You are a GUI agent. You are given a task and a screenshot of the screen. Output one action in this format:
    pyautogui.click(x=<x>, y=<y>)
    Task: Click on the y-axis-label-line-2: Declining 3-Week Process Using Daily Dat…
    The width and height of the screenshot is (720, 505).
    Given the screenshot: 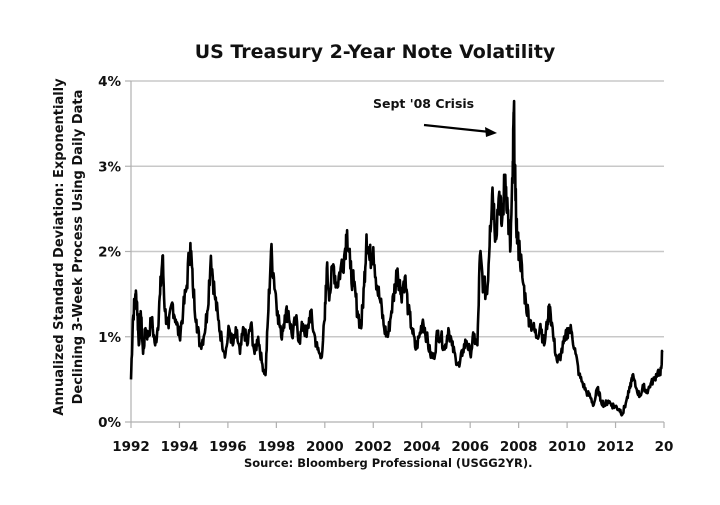 What is the action you would take?
    pyautogui.click(x=78, y=247)
    